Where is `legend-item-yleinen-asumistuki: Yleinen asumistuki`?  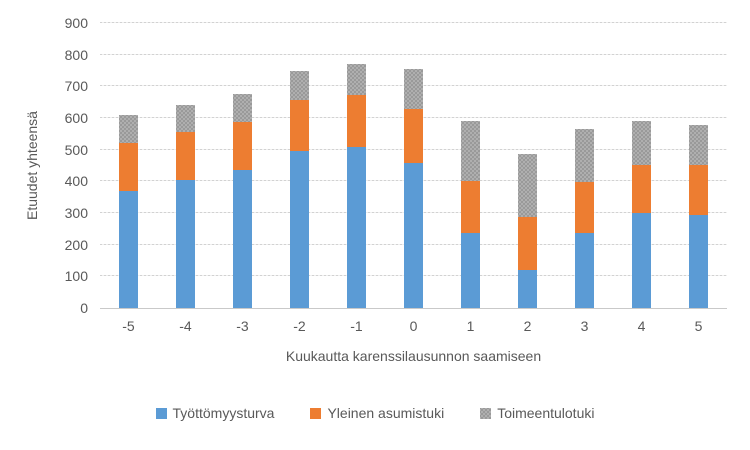
legend-item-yleinen-asumistuki: Yleinen asumistuki is located at coordinates (377, 413).